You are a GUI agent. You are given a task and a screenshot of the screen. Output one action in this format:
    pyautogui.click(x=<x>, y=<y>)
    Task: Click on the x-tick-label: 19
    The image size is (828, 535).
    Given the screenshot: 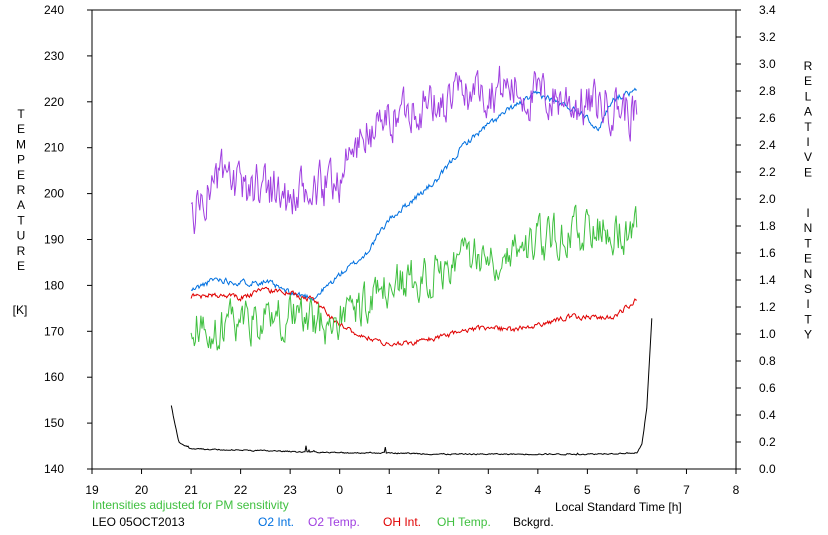 What is the action you would take?
    pyautogui.click(x=92, y=490)
    